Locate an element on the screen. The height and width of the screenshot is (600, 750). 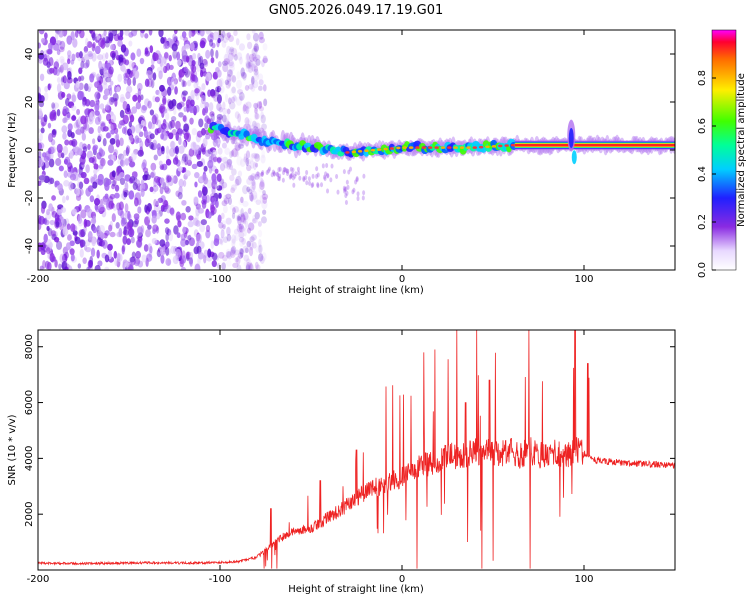
snr-xlabel: Height of straight line (km) is located at coordinates (356, 589).